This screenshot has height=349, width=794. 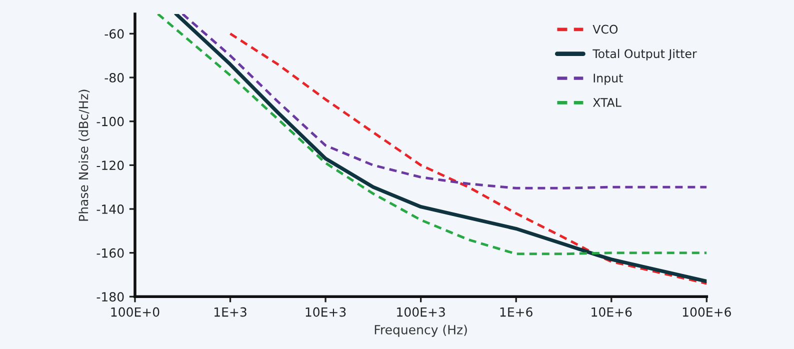 What do you see at coordinates (421, 312) in the screenshot?
I see `x-tick-label: 100E+3` at bounding box center [421, 312].